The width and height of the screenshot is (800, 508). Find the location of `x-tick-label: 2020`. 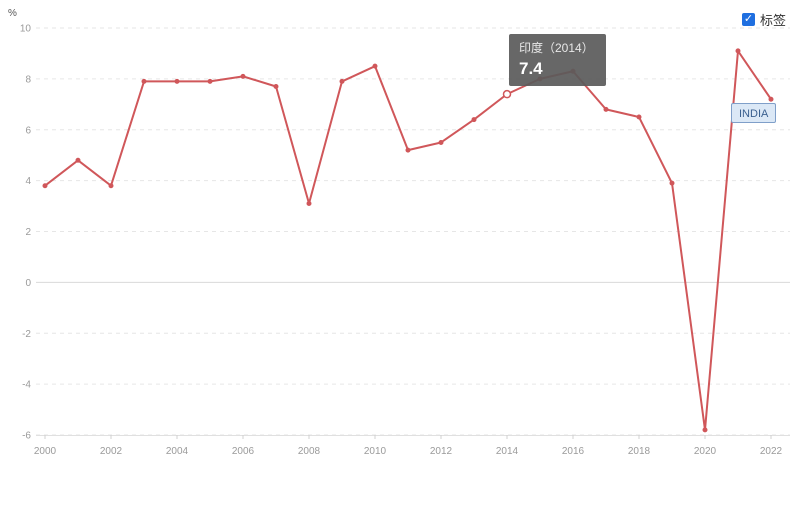

x-tick-label: 2020 is located at coordinates (705, 451).